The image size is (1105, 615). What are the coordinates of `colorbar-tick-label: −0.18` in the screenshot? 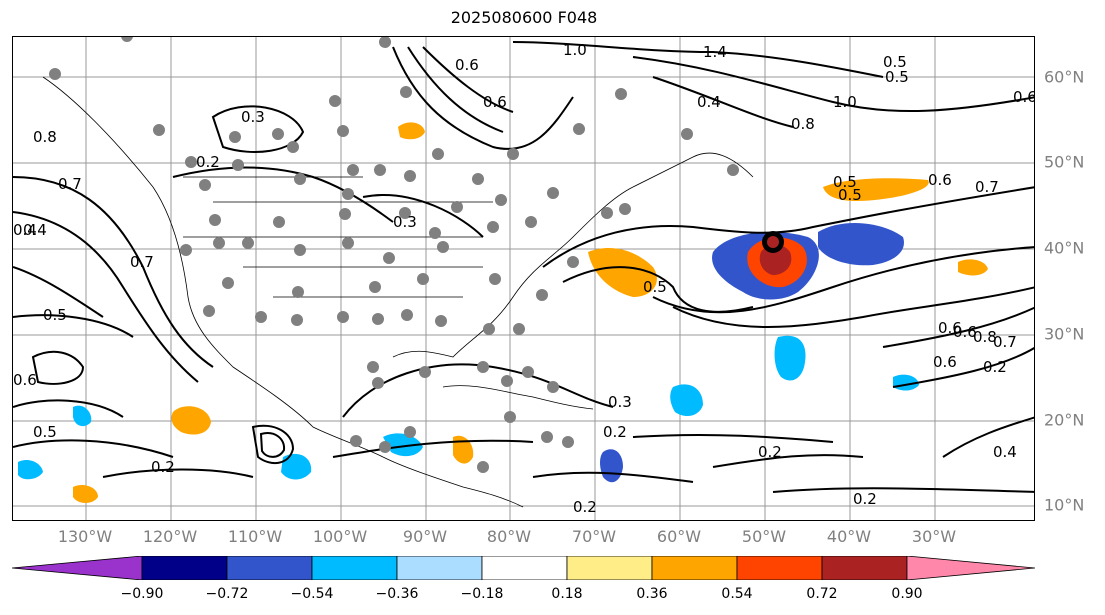 It's located at (482, 594).